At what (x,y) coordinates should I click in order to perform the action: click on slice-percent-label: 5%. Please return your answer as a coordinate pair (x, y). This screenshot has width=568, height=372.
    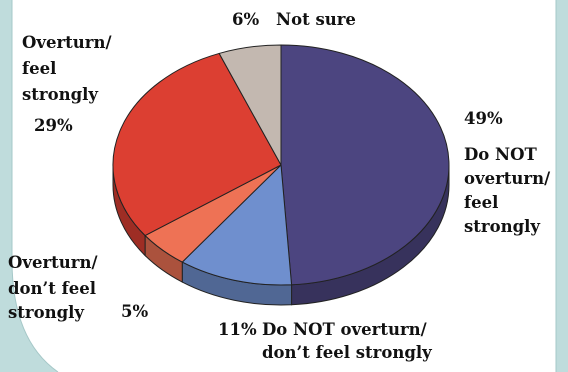
    Looking at the image, I should click on (134, 311).